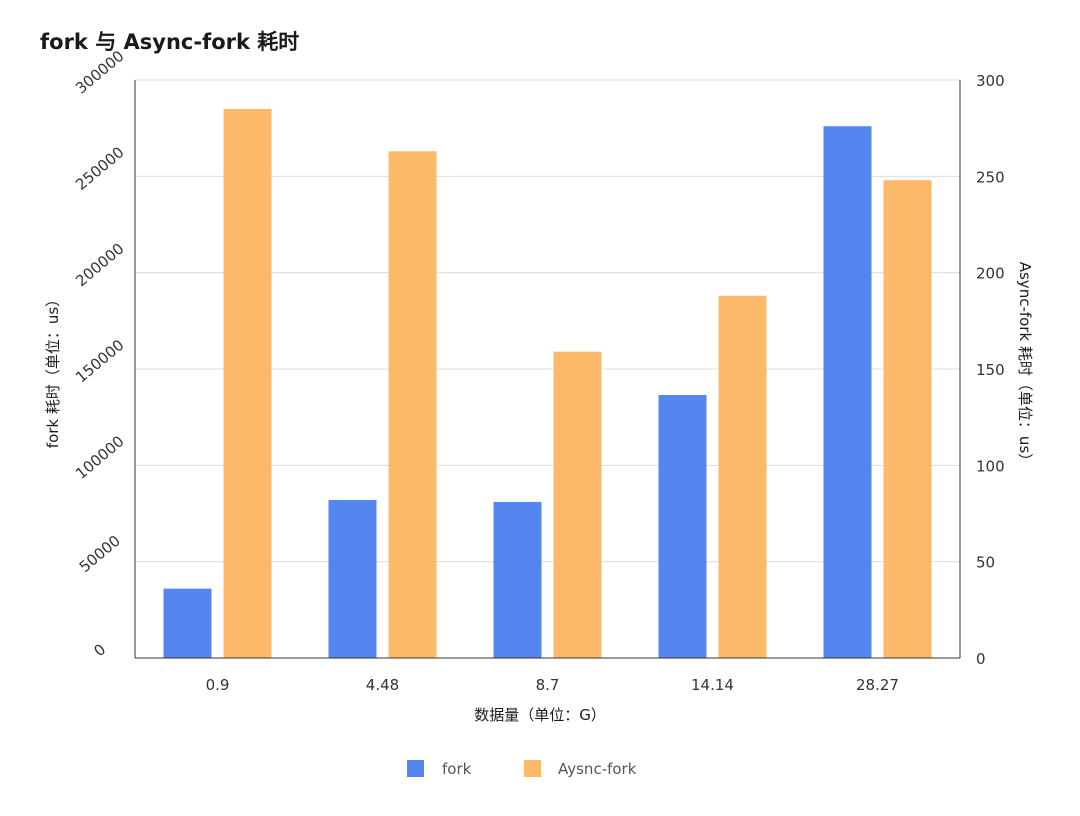  I want to click on left-tick-label: 0, so click(99, 650).